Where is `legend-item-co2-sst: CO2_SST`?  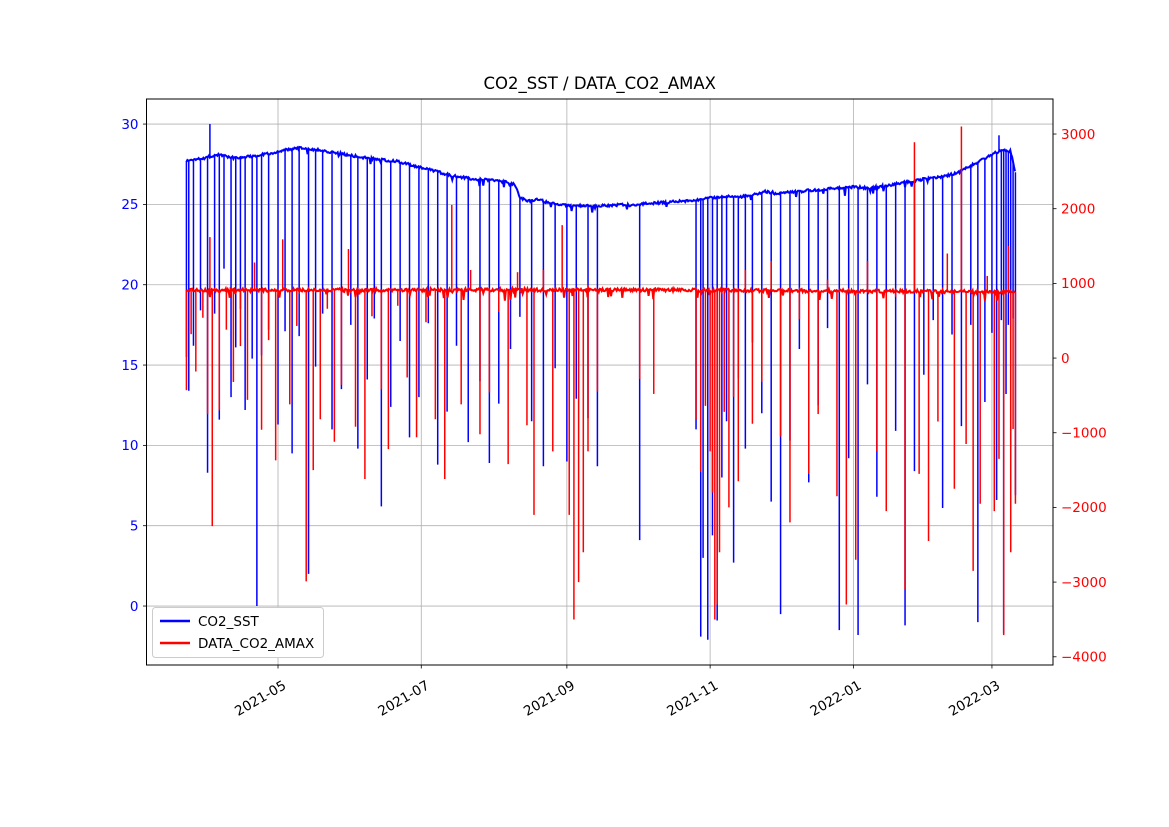 legend-item-co2-sst: CO2_SST is located at coordinates (210, 622).